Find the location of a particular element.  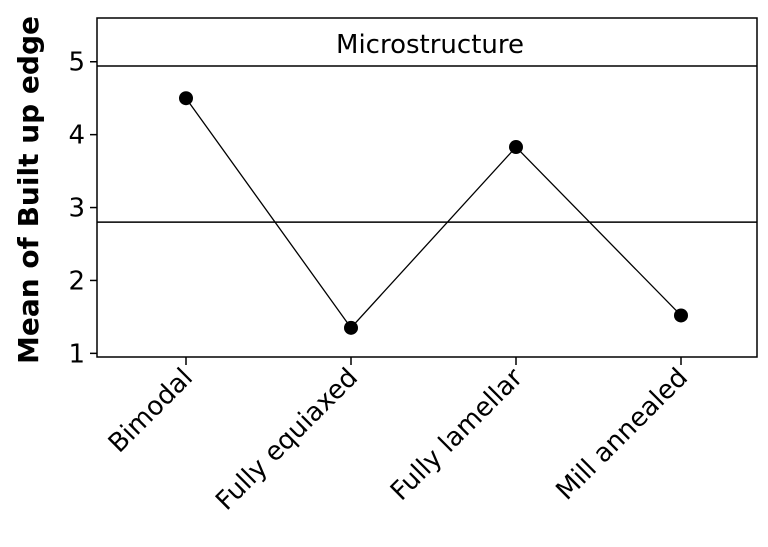

x-category-label: Fully lamellar is located at coordinates (457, 435).